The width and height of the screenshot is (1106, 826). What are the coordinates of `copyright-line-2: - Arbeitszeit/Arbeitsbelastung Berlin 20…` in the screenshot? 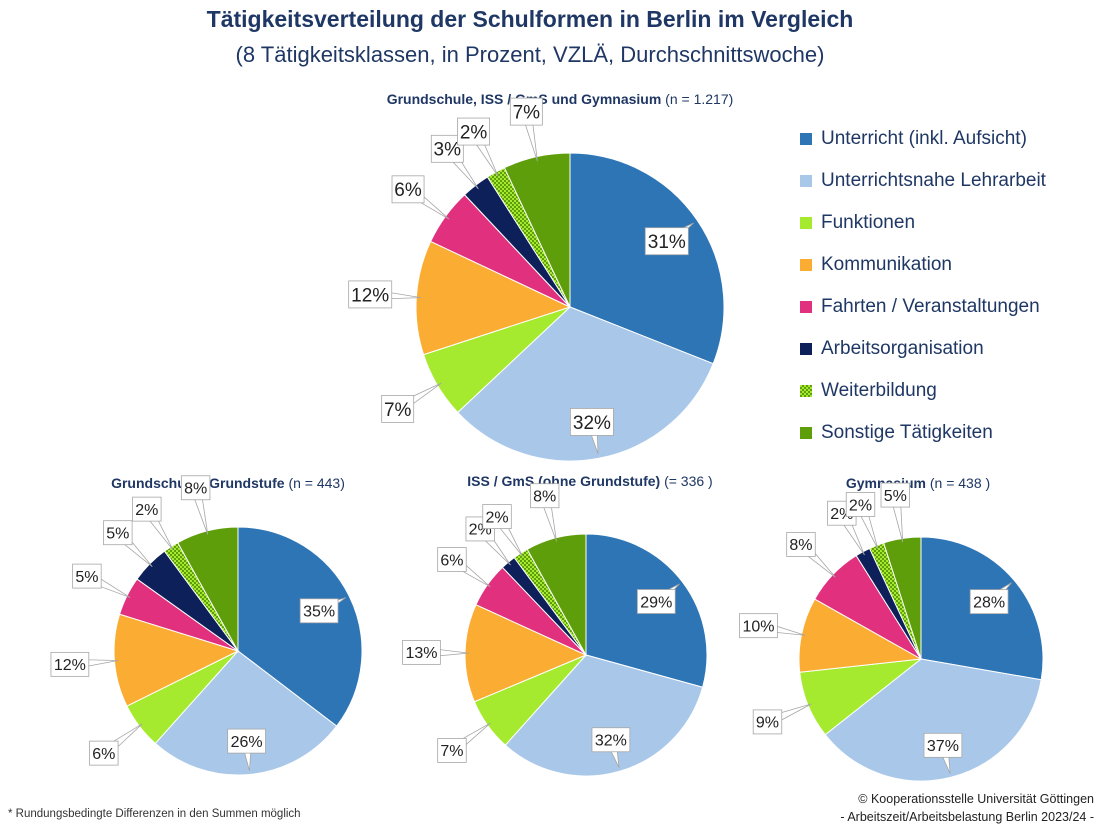 It's located at (967, 817).